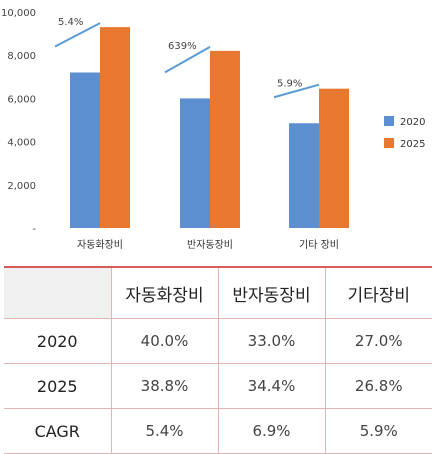  I want to click on table-cell: 38.8%, so click(165, 386).